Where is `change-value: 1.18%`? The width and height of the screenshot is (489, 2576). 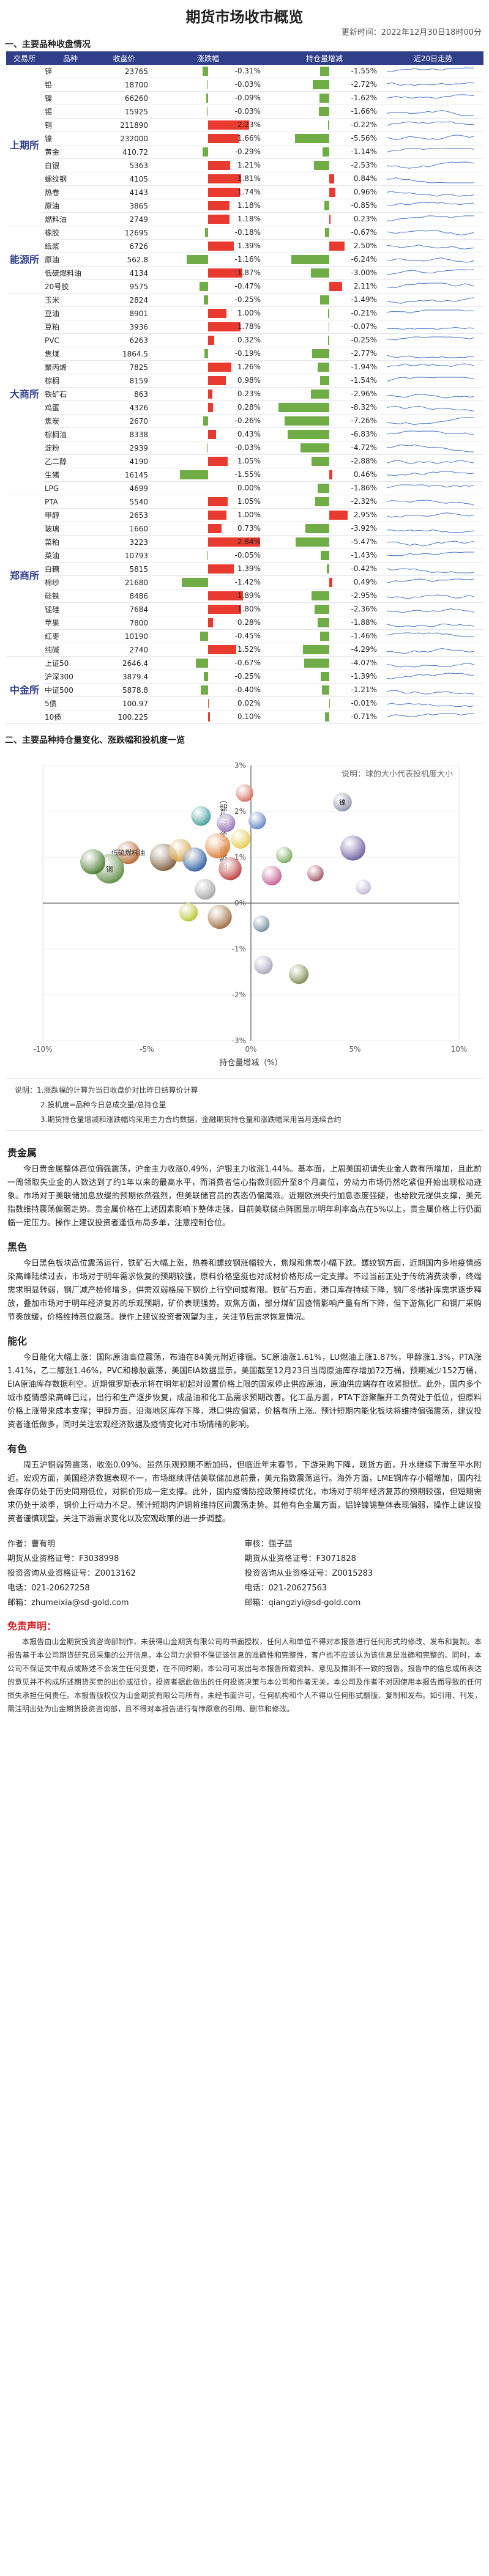 change-value: 1.18% is located at coordinates (249, 219).